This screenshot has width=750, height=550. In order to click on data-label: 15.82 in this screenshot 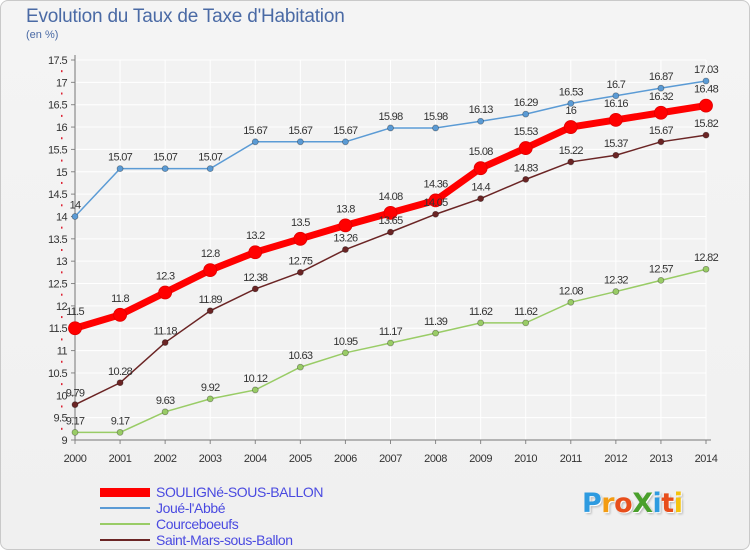, I will do `click(706, 124)`.